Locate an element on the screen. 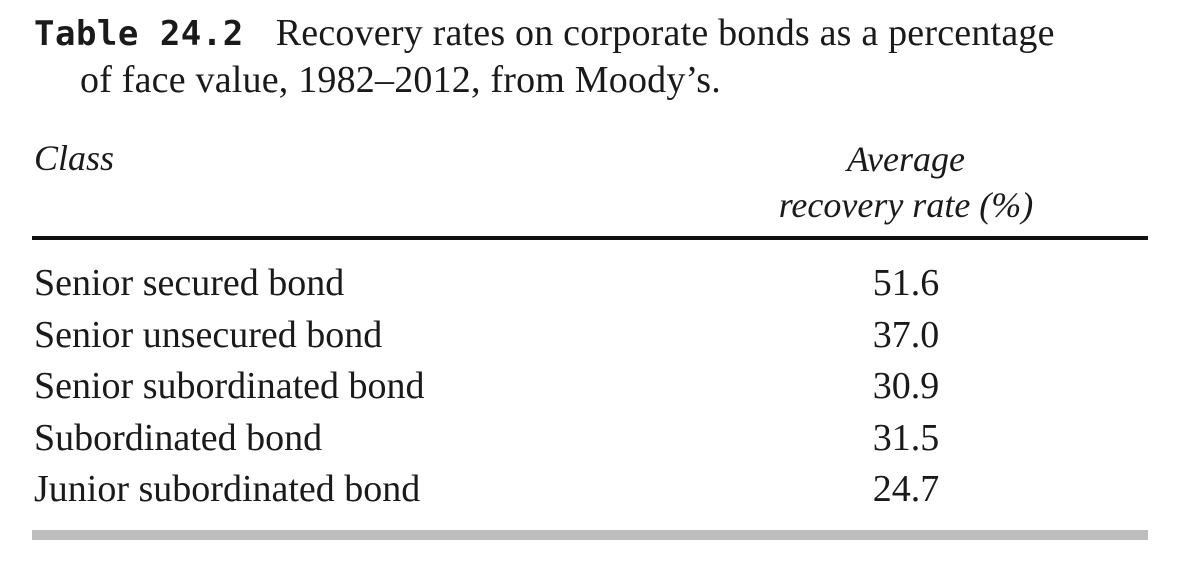 The height and width of the screenshot is (568, 1200). table-row: Subordinated bond 31.5 is located at coordinates (600, 439).